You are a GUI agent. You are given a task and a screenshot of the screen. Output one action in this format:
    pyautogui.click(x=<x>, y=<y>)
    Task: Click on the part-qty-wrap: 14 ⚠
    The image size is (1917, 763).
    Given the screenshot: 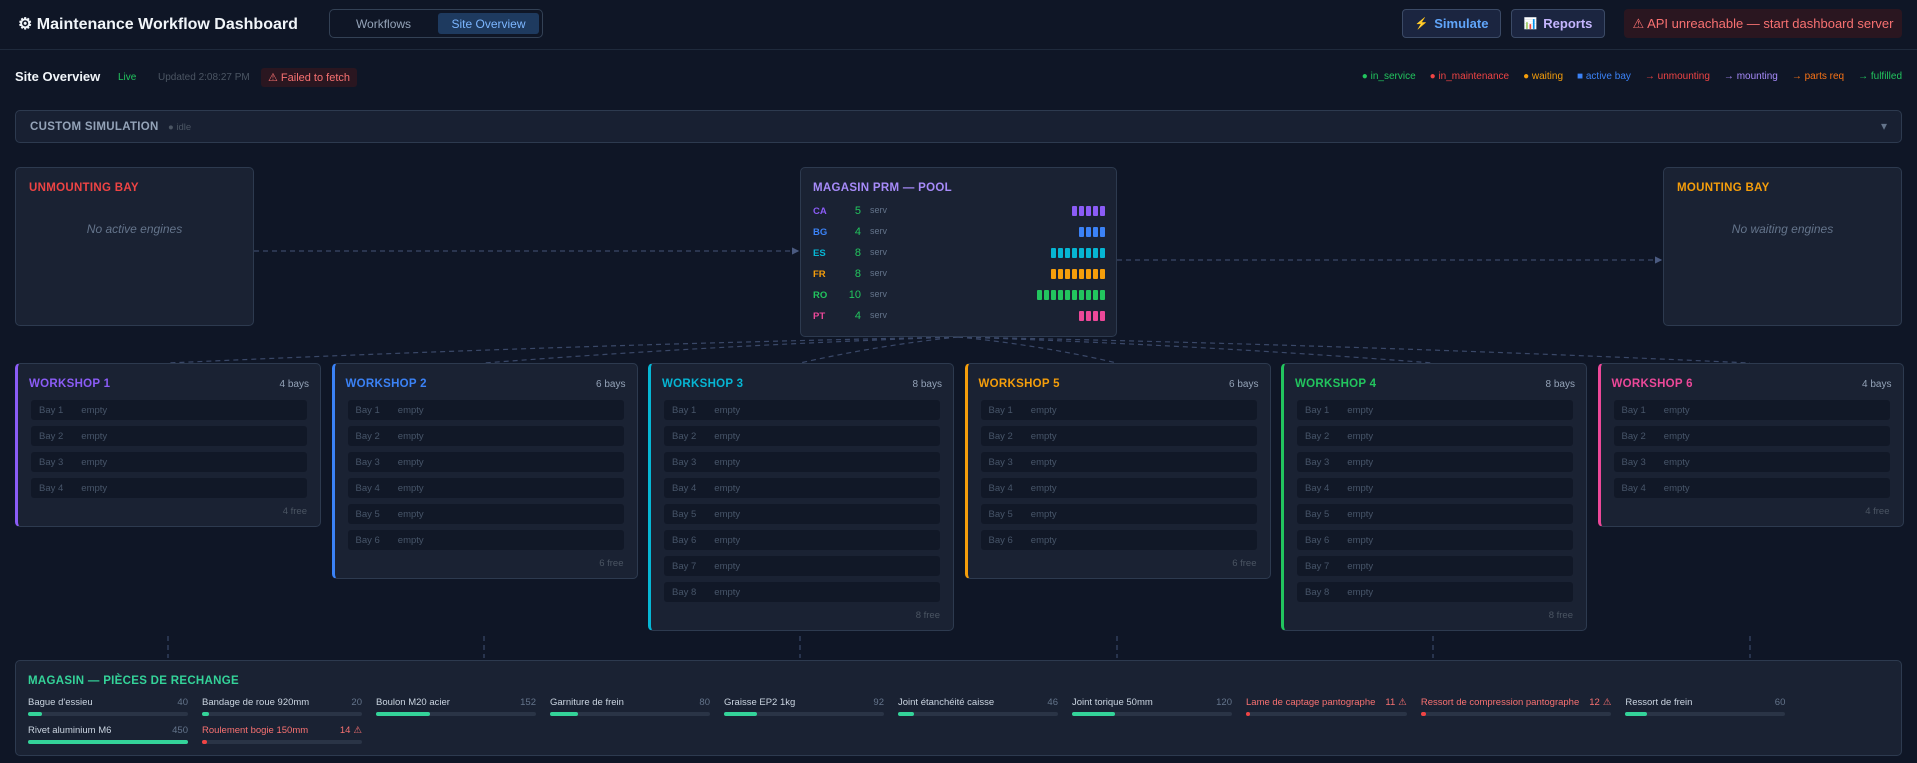 What is the action you would take?
    pyautogui.click(x=351, y=730)
    